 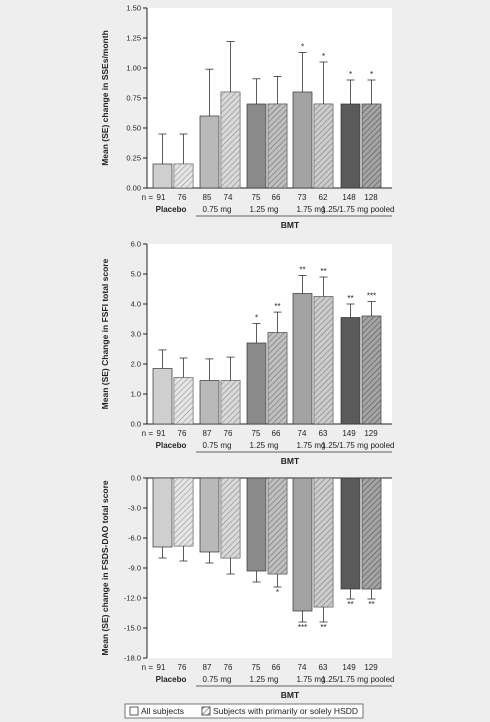 What do you see at coordinates (136, 394) in the screenshot?
I see `y-tick-label: 1.0` at bounding box center [136, 394].